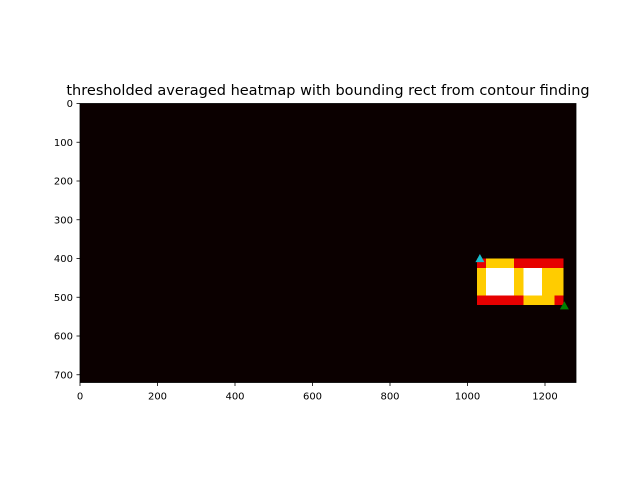 The height and width of the screenshot is (480, 640). Describe the element at coordinates (63, 182) in the screenshot. I see `y-tick-label: 200` at that location.